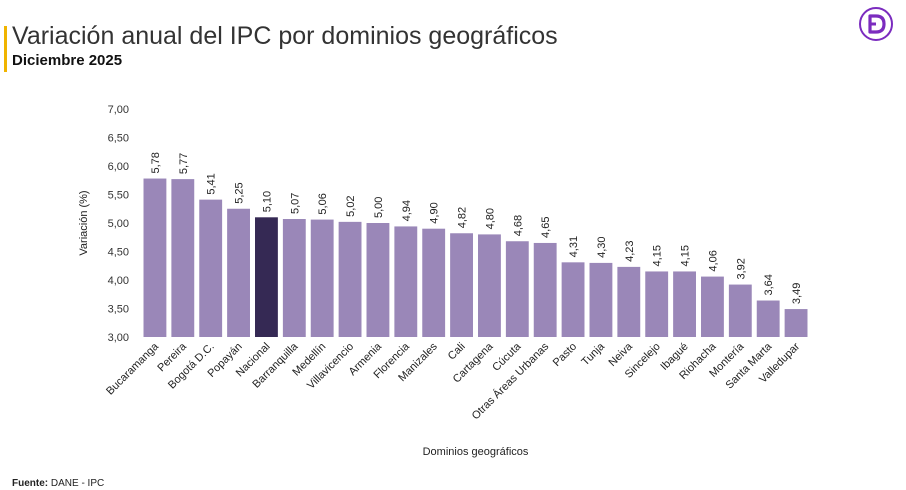 This screenshot has width=906, height=490. Describe the element at coordinates (118, 196) in the screenshot. I see `y-tick-label: 5,50` at that location.